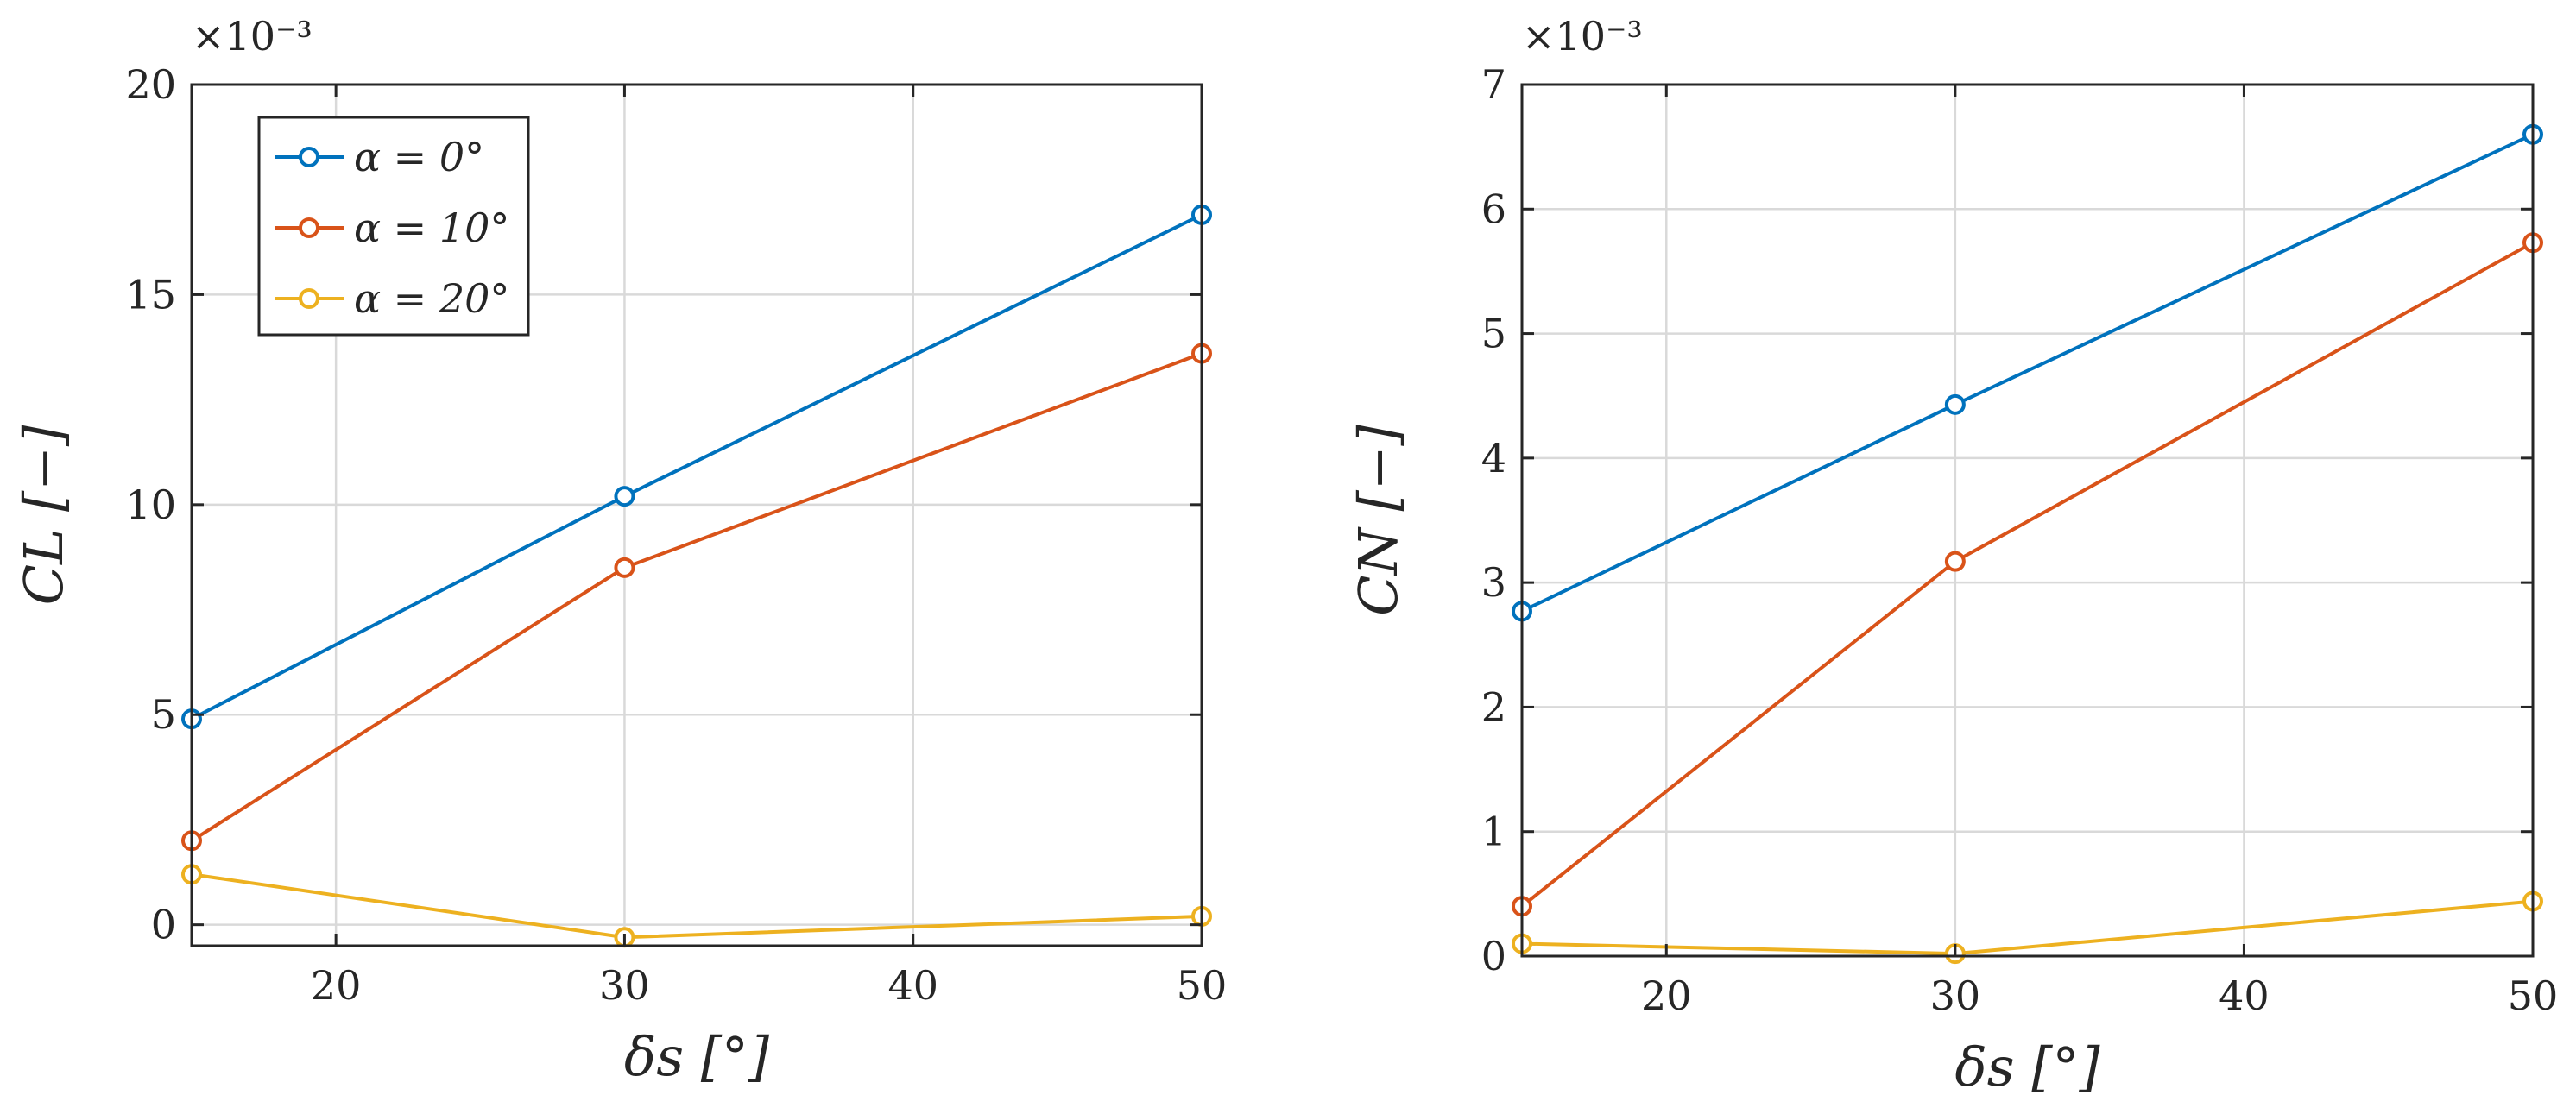 The image size is (2576, 1114). What do you see at coordinates (1493, 832) in the screenshot?
I see `y-tick-label: 1` at bounding box center [1493, 832].